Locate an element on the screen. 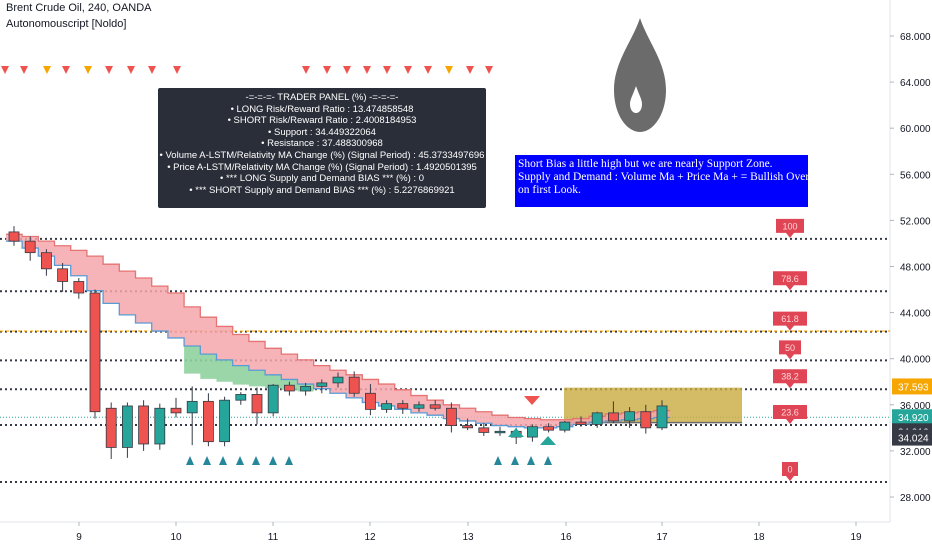 This screenshot has height=550, width=932. fib-level-label: 50 is located at coordinates (790, 348).